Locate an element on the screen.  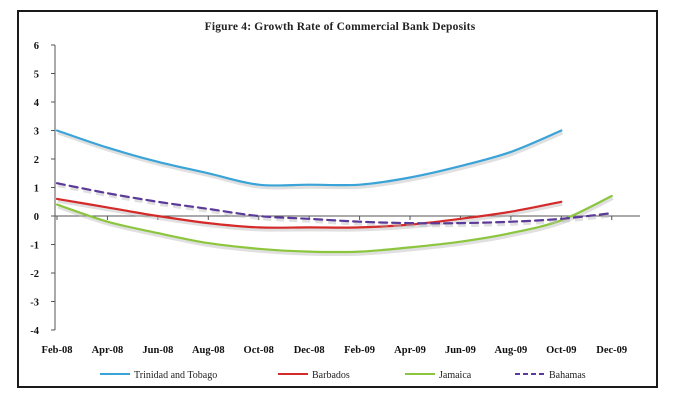
x-tick-label: Aug-09 is located at coordinates (511, 350).